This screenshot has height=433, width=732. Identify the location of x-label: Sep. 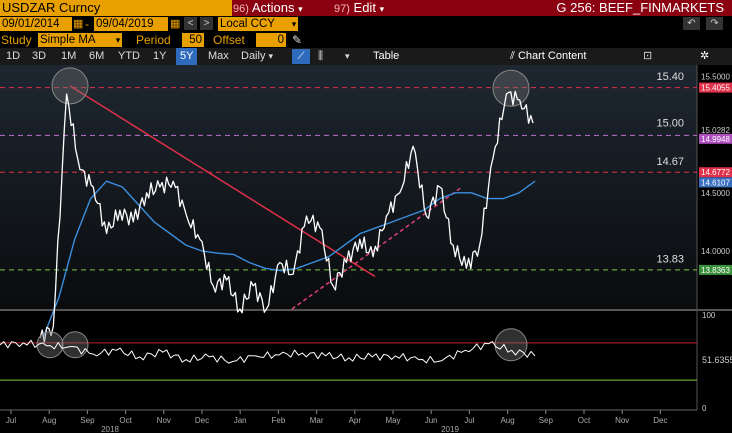
(546, 420).